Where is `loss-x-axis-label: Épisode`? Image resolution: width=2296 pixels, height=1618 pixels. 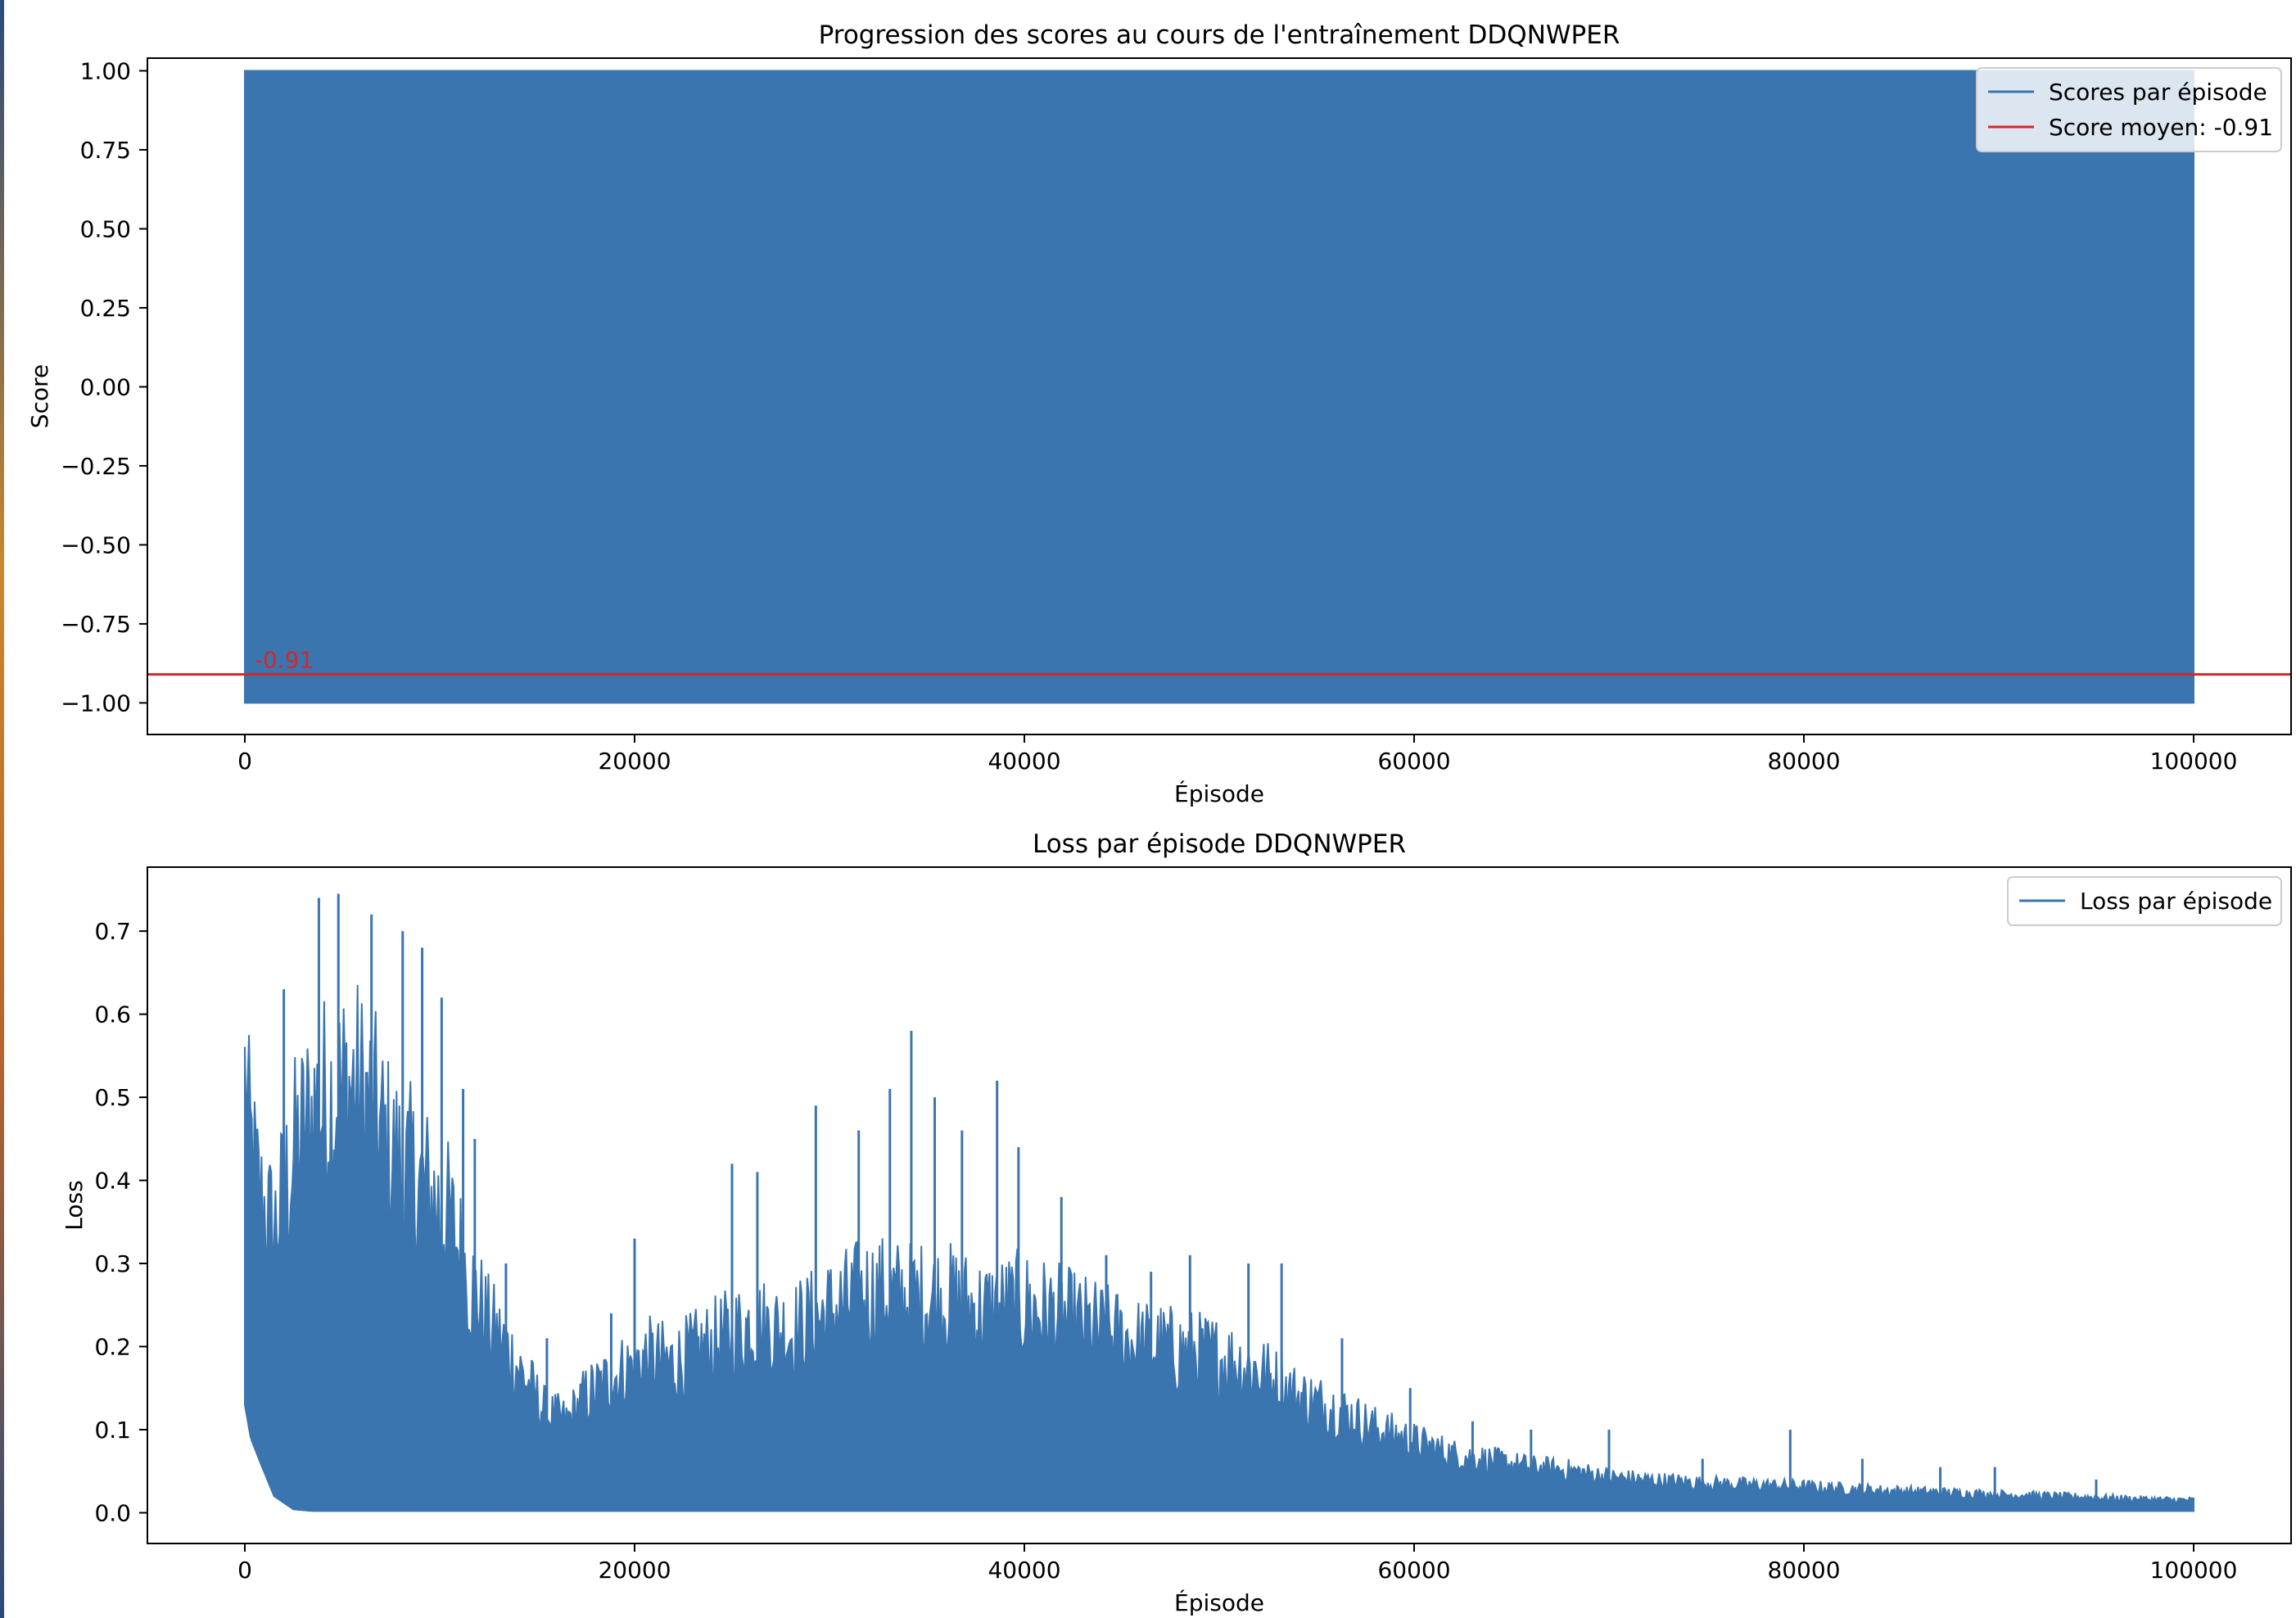 loss-x-axis-label: Épisode is located at coordinates (1219, 1602).